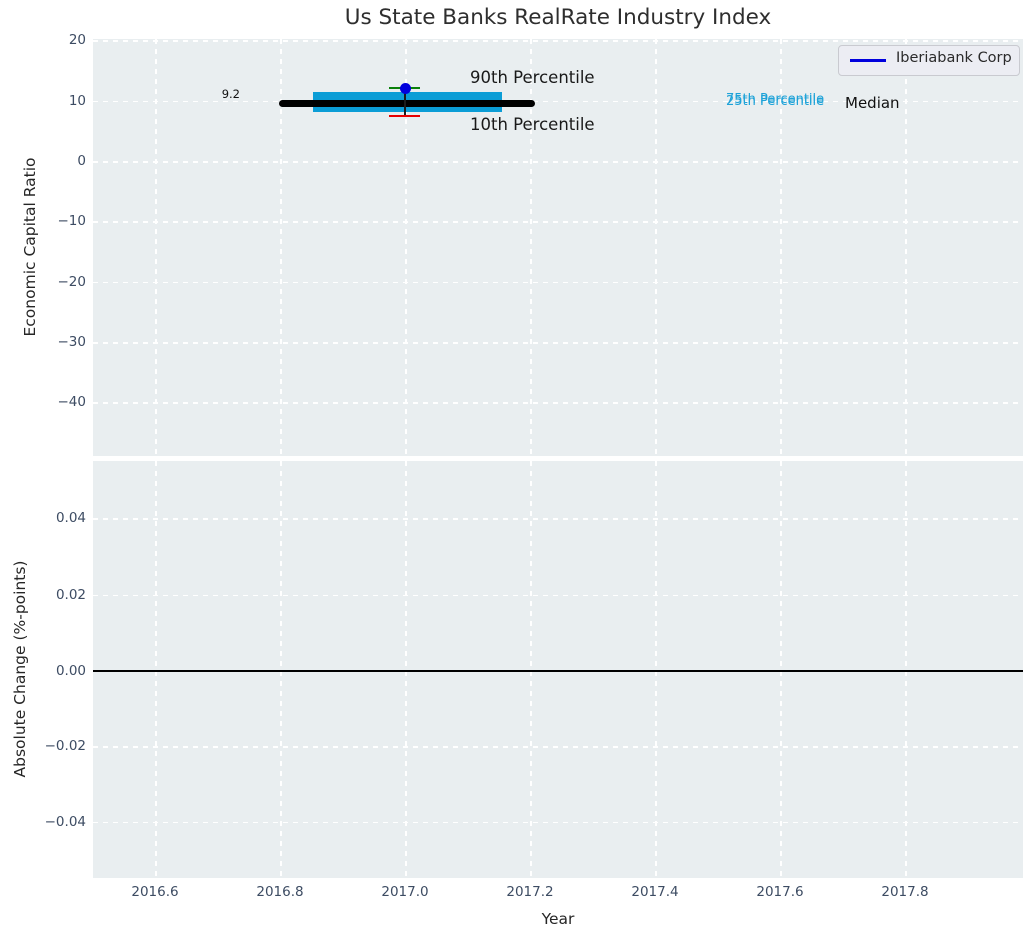 The image size is (1034, 942). Describe the element at coordinates (230, 94) in the screenshot. I see `median-value-label: 9.2` at that location.